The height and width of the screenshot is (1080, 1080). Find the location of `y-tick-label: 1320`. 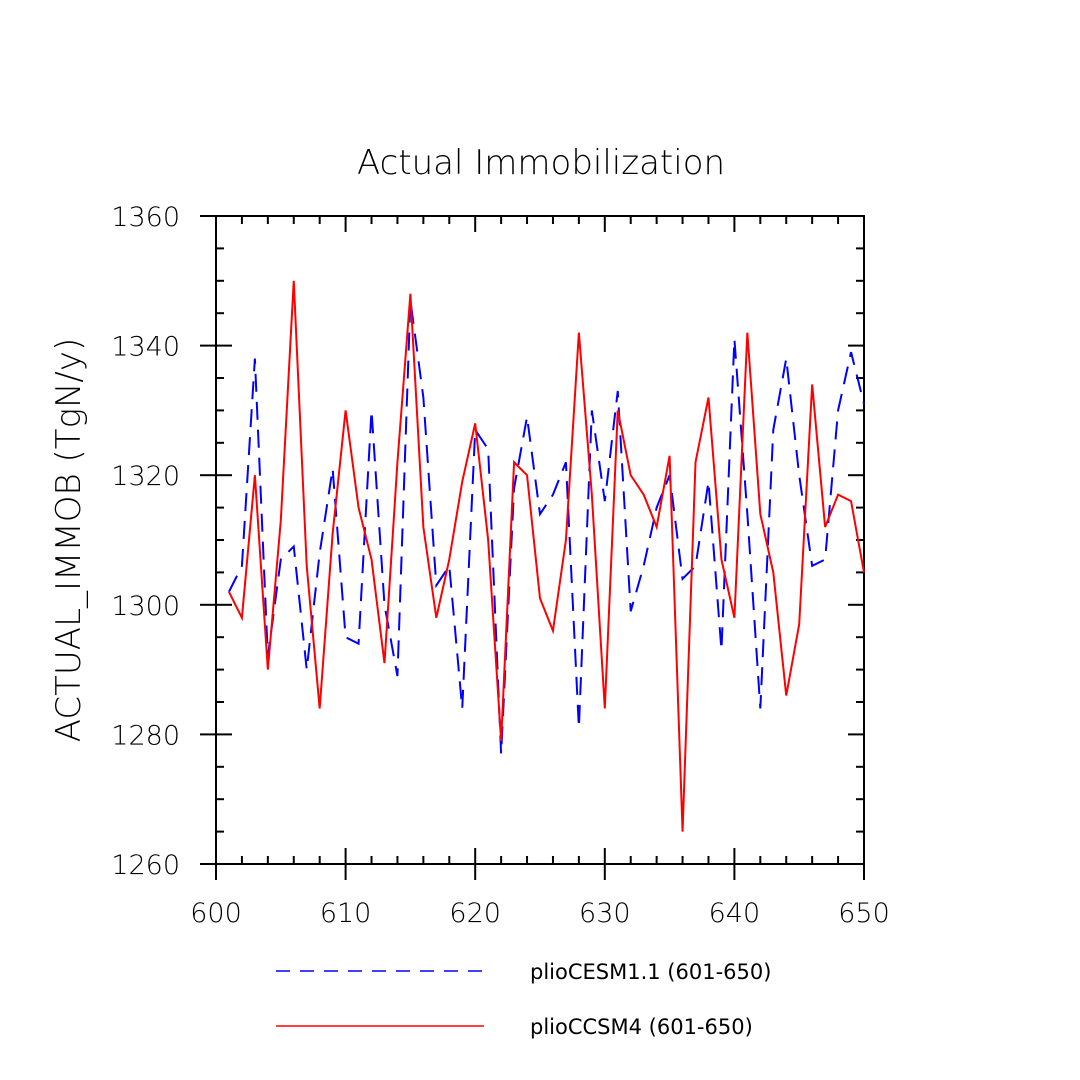

y-tick-label: 1320 is located at coordinates (145, 476).